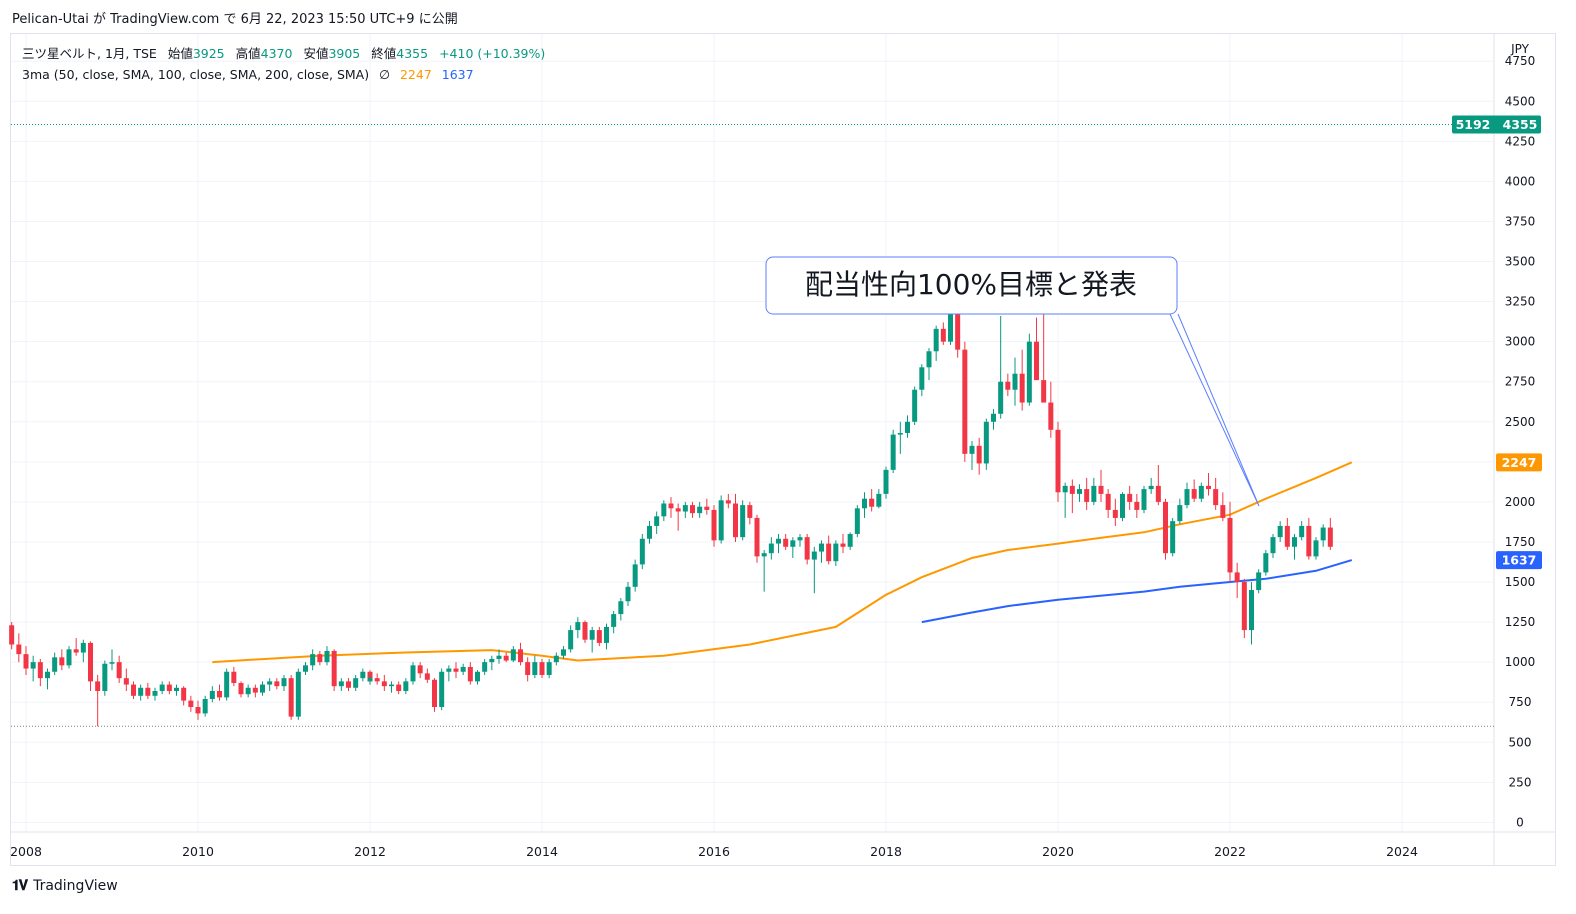 This screenshot has height=914, width=1576. Describe the element at coordinates (1520, 582) in the screenshot. I see `y-tick-label: 1500` at that location.